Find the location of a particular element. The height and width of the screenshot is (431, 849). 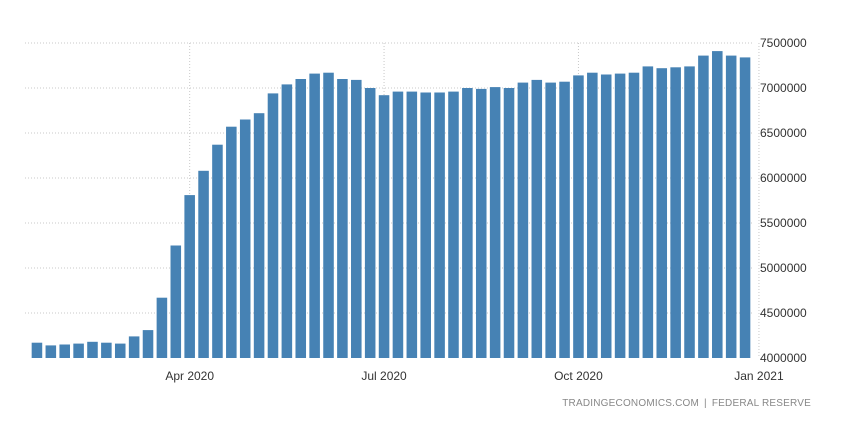

x-axis: Apr 2020 Jul 2020 Oct 2020 Jan 2021 is located at coordinates (474, 376).